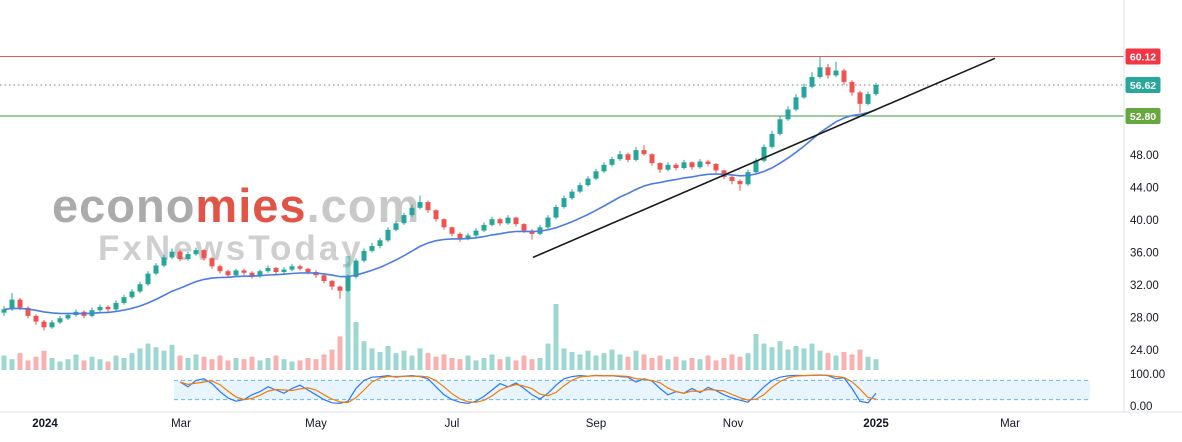  What do you see at coordinates (1144, 351) in the screenshot?
I see `price-axis-label: 24.00` at bounding box center [1144, 351].